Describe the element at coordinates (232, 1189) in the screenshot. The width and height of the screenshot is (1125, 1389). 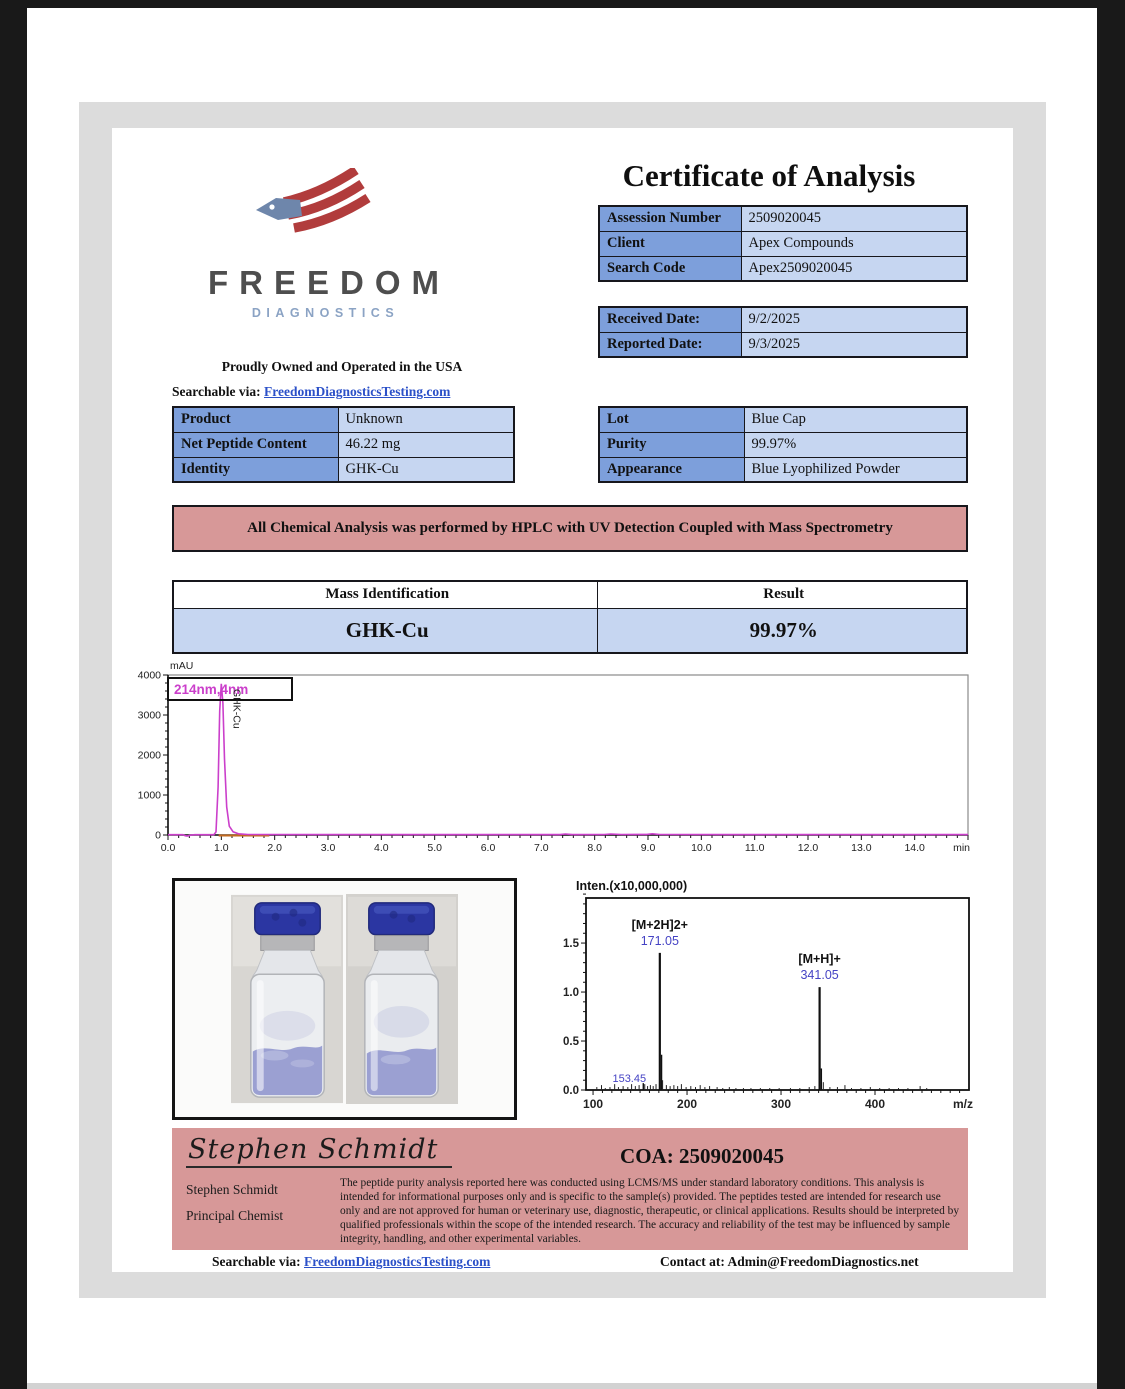
I see `signer-name: Stephen Schmidt` at that location.